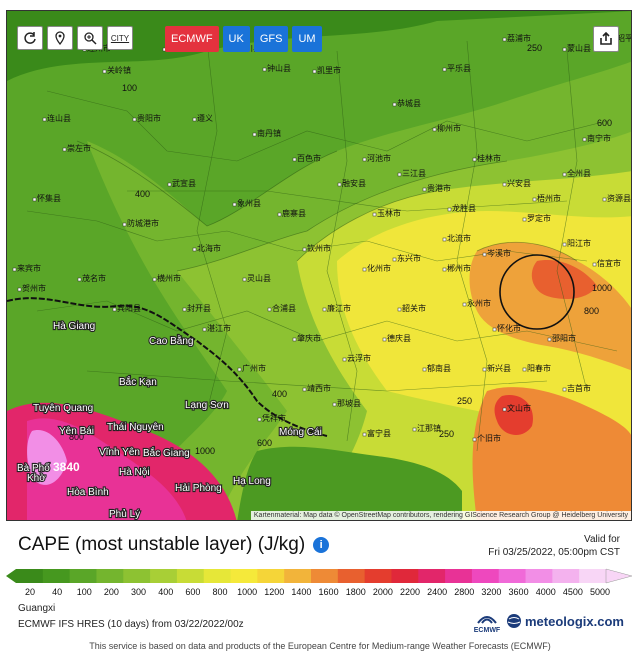  What do you see at coordinates (264, 443) in the screenshot?
I see `contour-label: 600` at bounding box center [264, 443].